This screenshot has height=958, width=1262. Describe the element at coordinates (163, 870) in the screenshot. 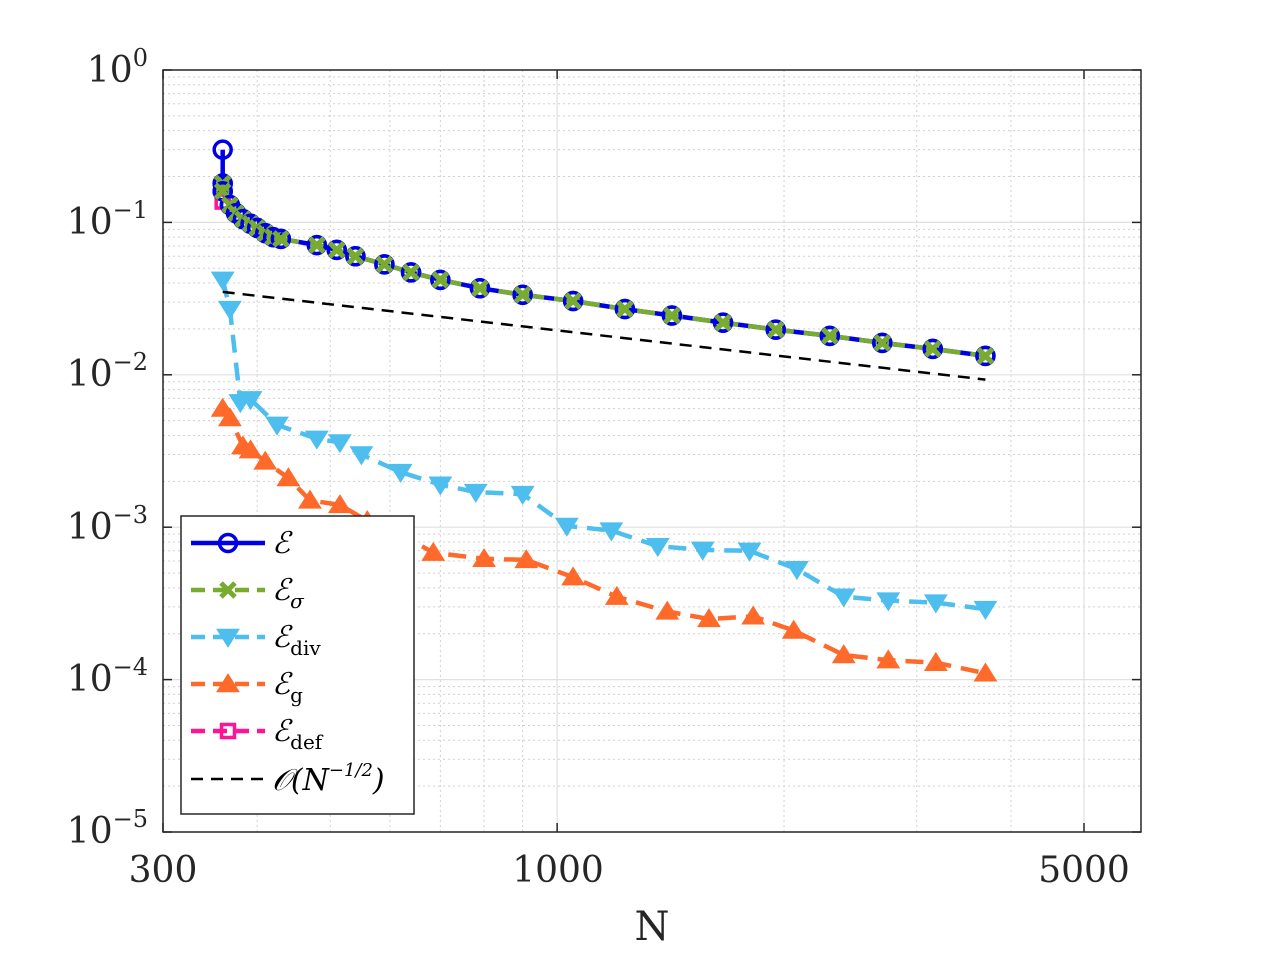

I see `x-tick-label-300: 300` at that location.